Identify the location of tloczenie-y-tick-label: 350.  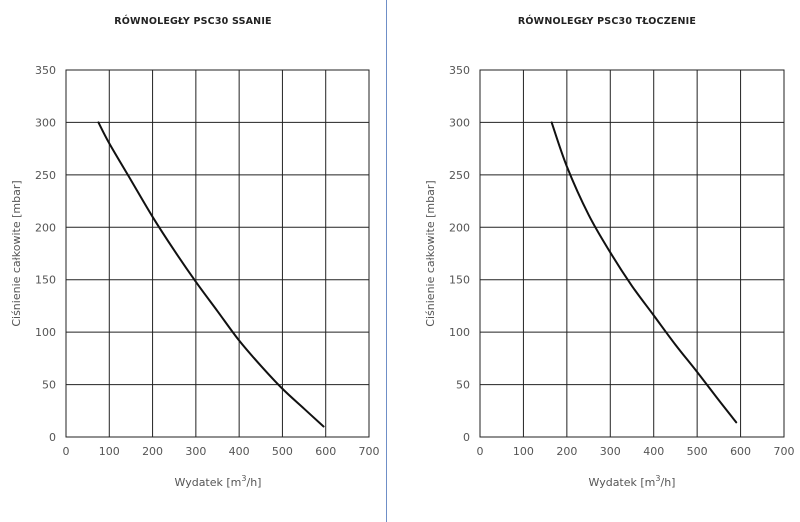
(459, 70).